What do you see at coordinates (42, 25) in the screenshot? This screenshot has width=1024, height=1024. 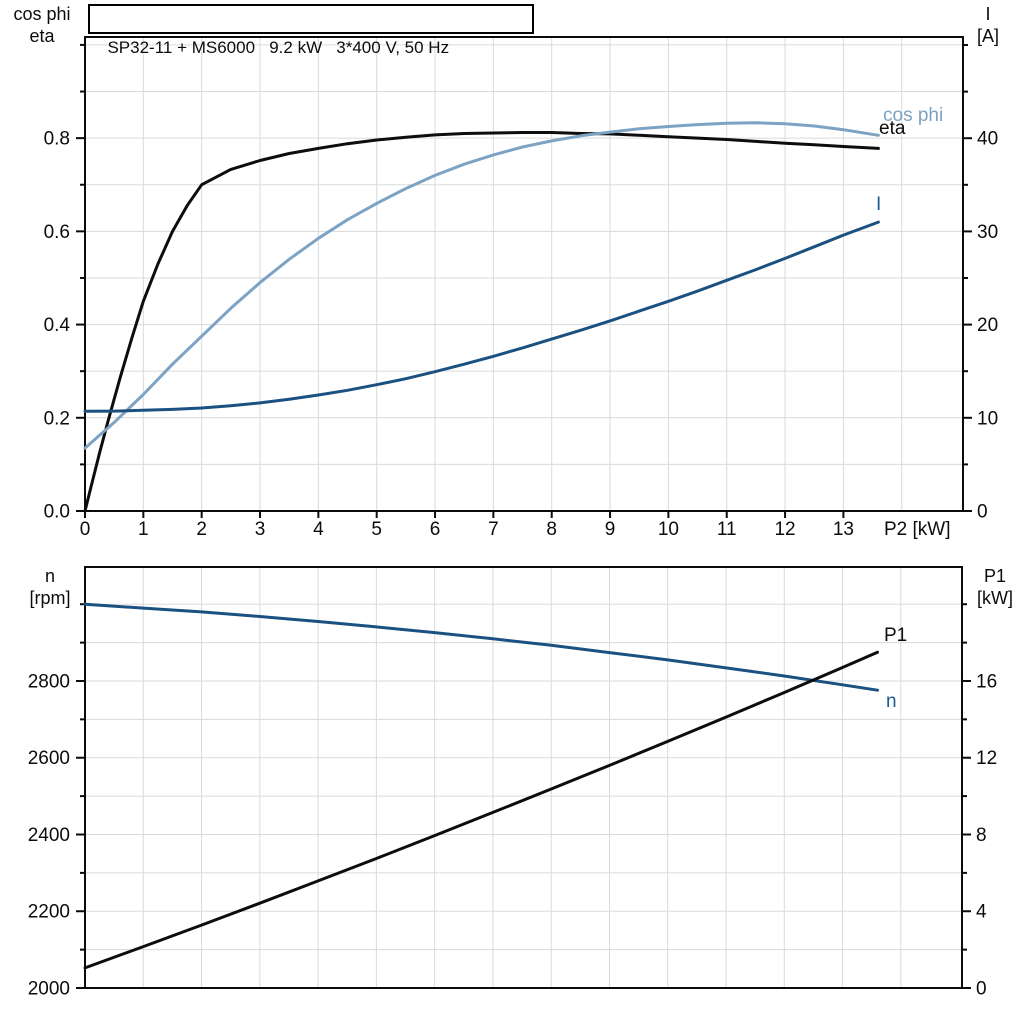 I see `top-left-axis-header: cos phi eta` at bounding box center [42, 25].